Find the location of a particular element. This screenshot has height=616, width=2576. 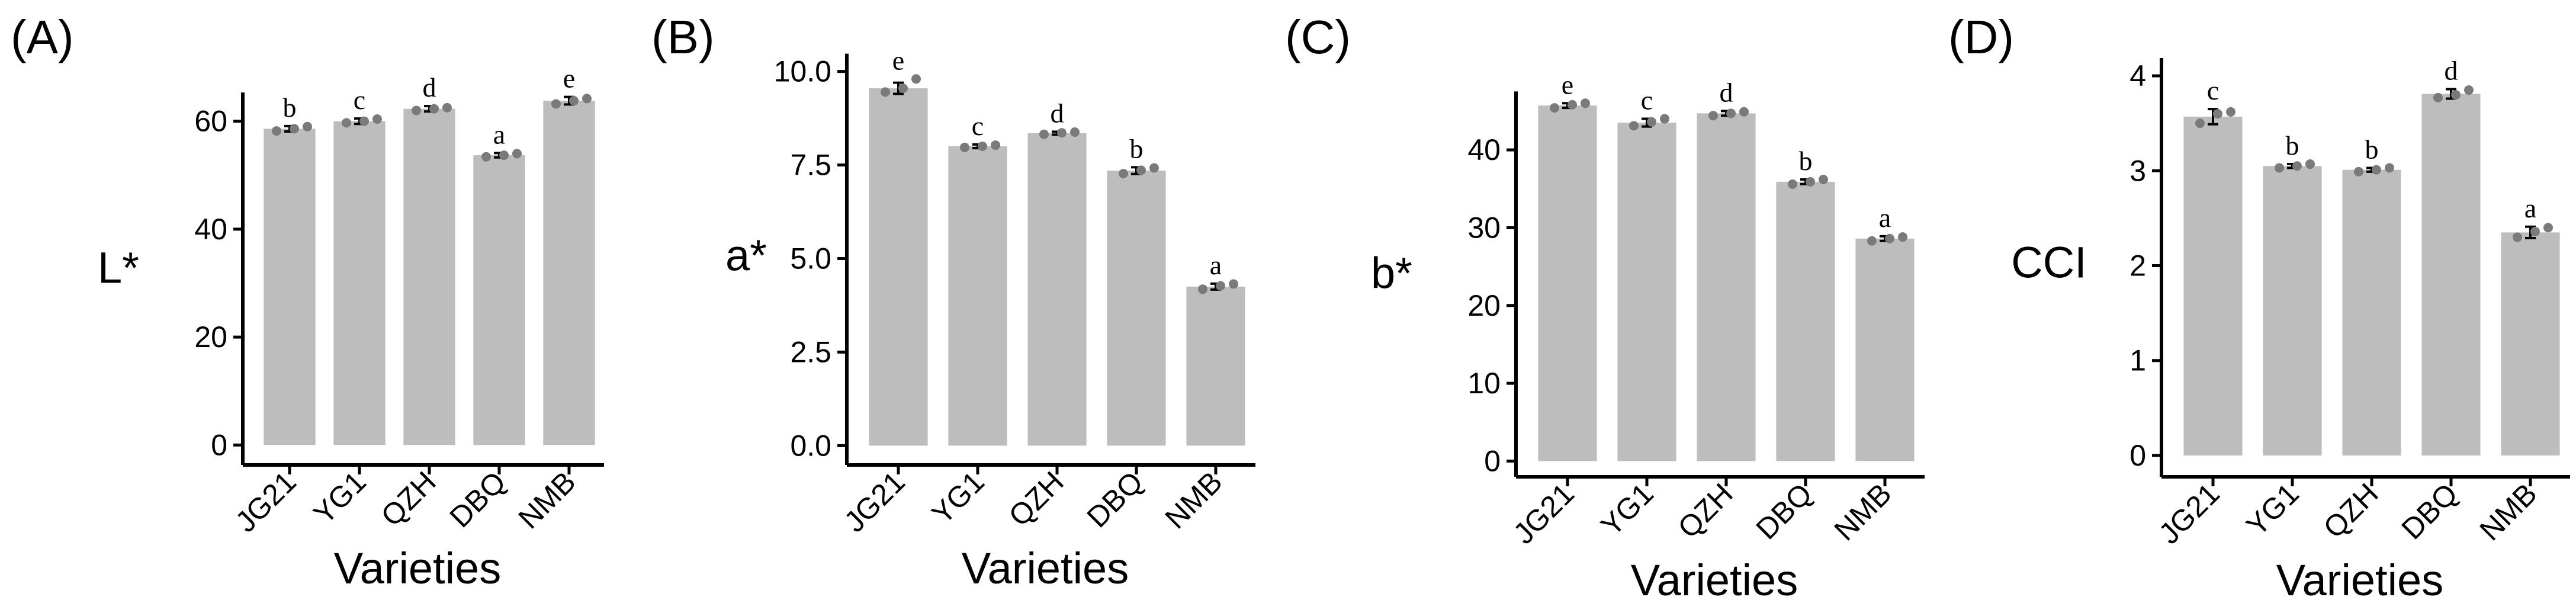

y-tick-label: 1 is located at coordinates (2137, 360).